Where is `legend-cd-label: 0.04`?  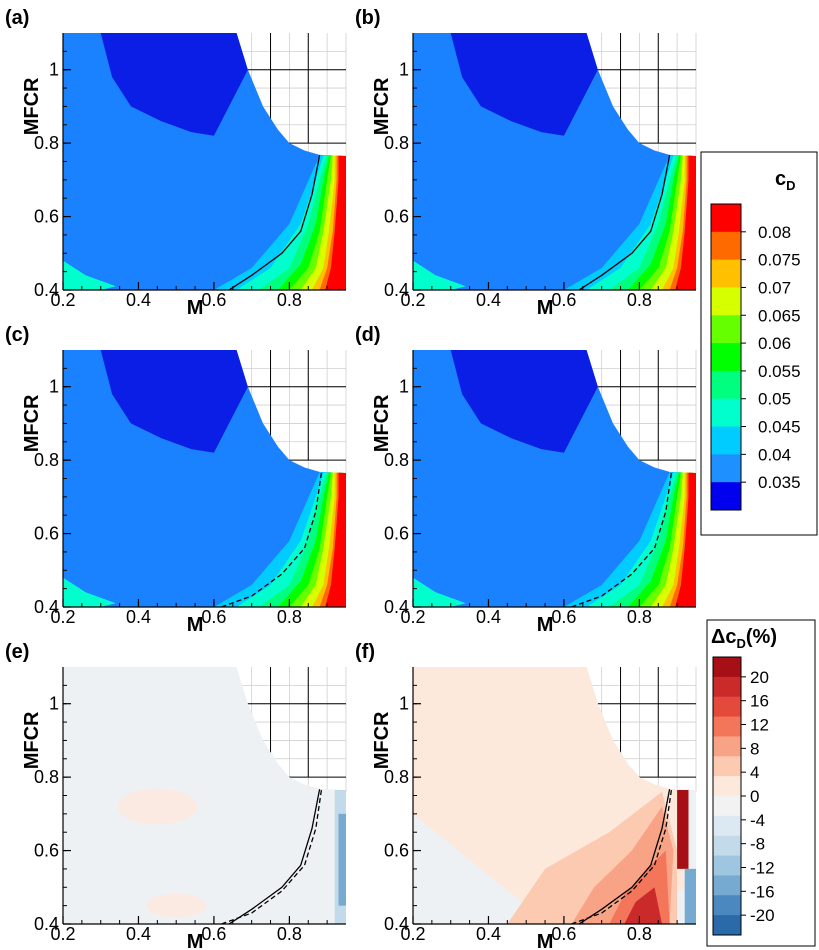 legend-cd-label: 0.04 is located at coordinates (774, 454).